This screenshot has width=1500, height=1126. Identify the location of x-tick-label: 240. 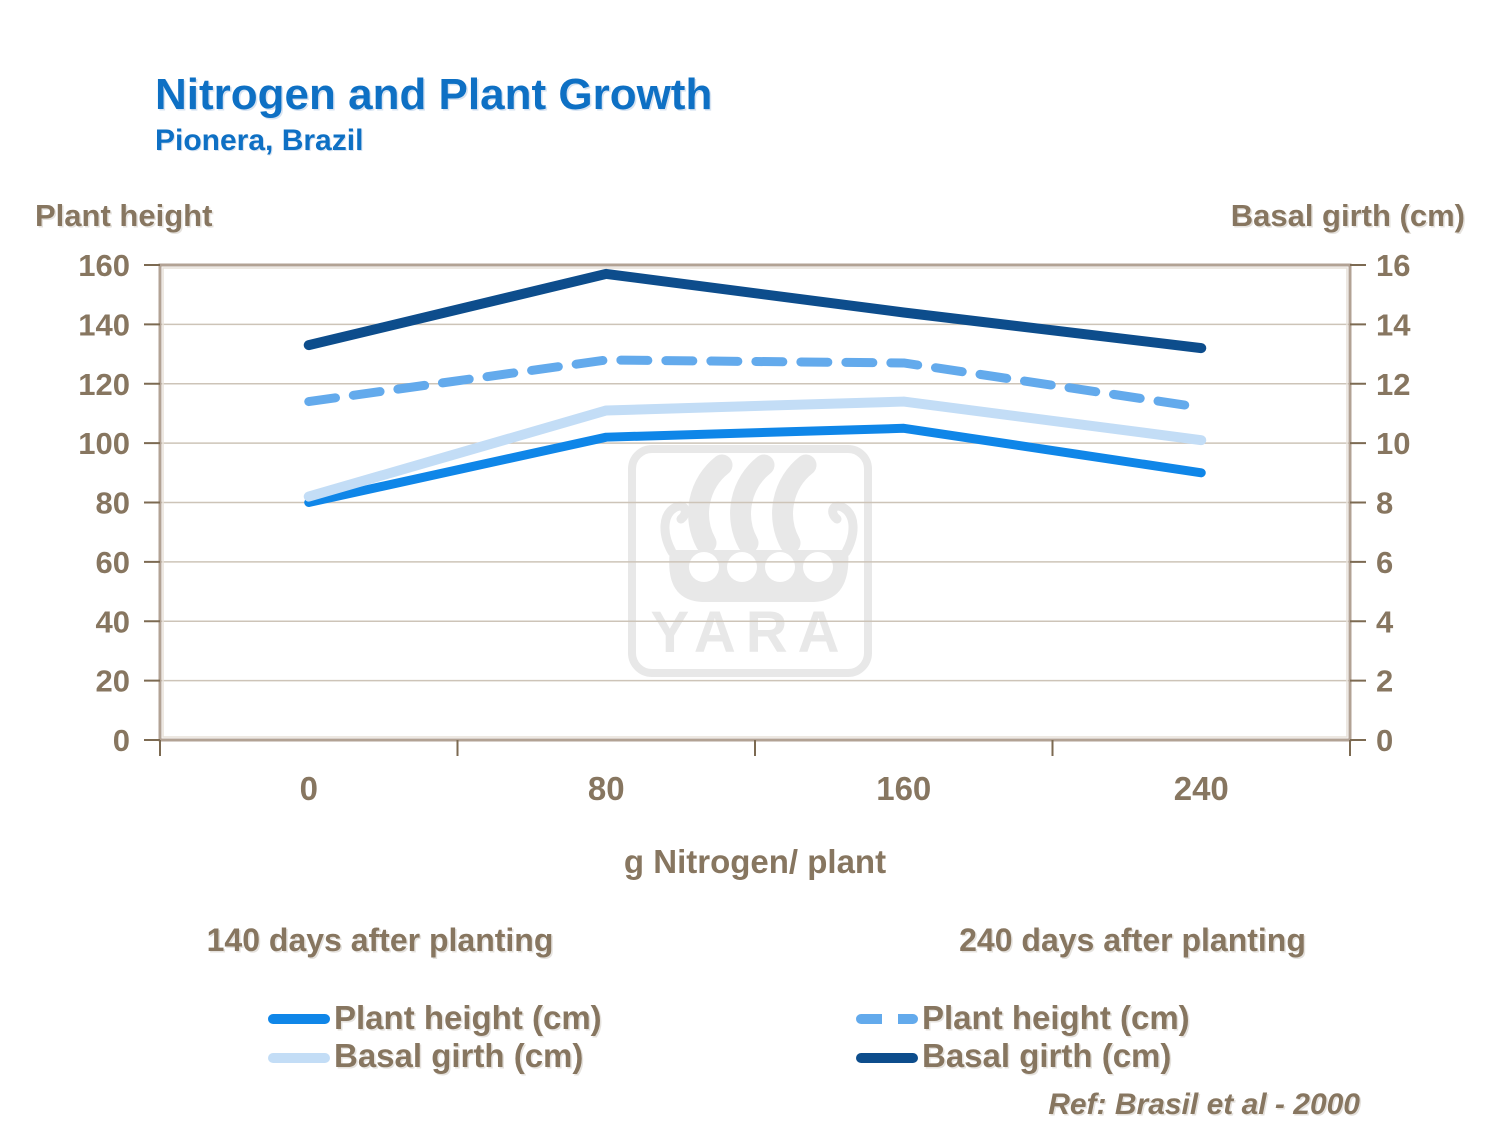
(1201, 788).